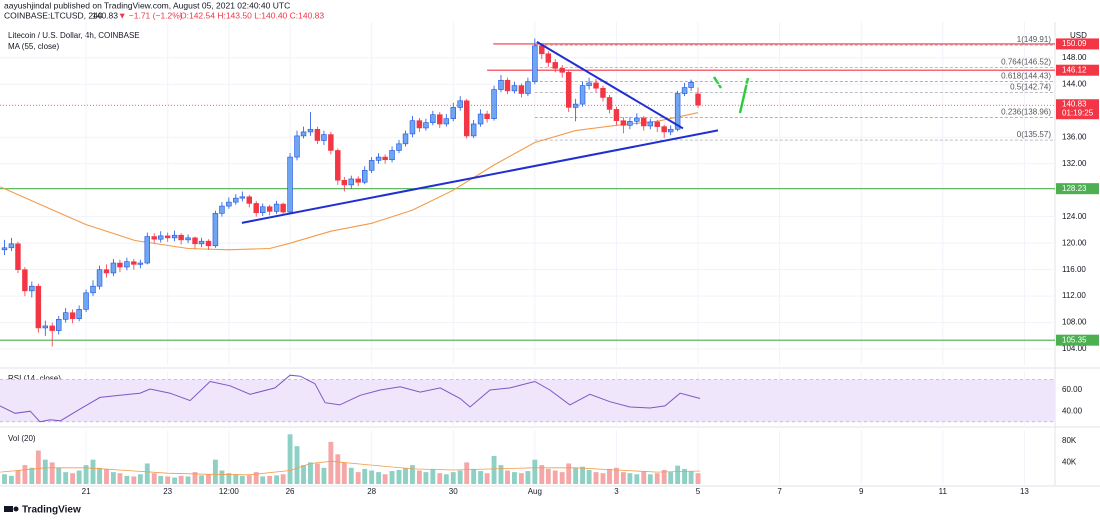  Describe the element at coordinates (1074, 322) in the screenshot. I see `y-tick-label: 108.00` at that location.